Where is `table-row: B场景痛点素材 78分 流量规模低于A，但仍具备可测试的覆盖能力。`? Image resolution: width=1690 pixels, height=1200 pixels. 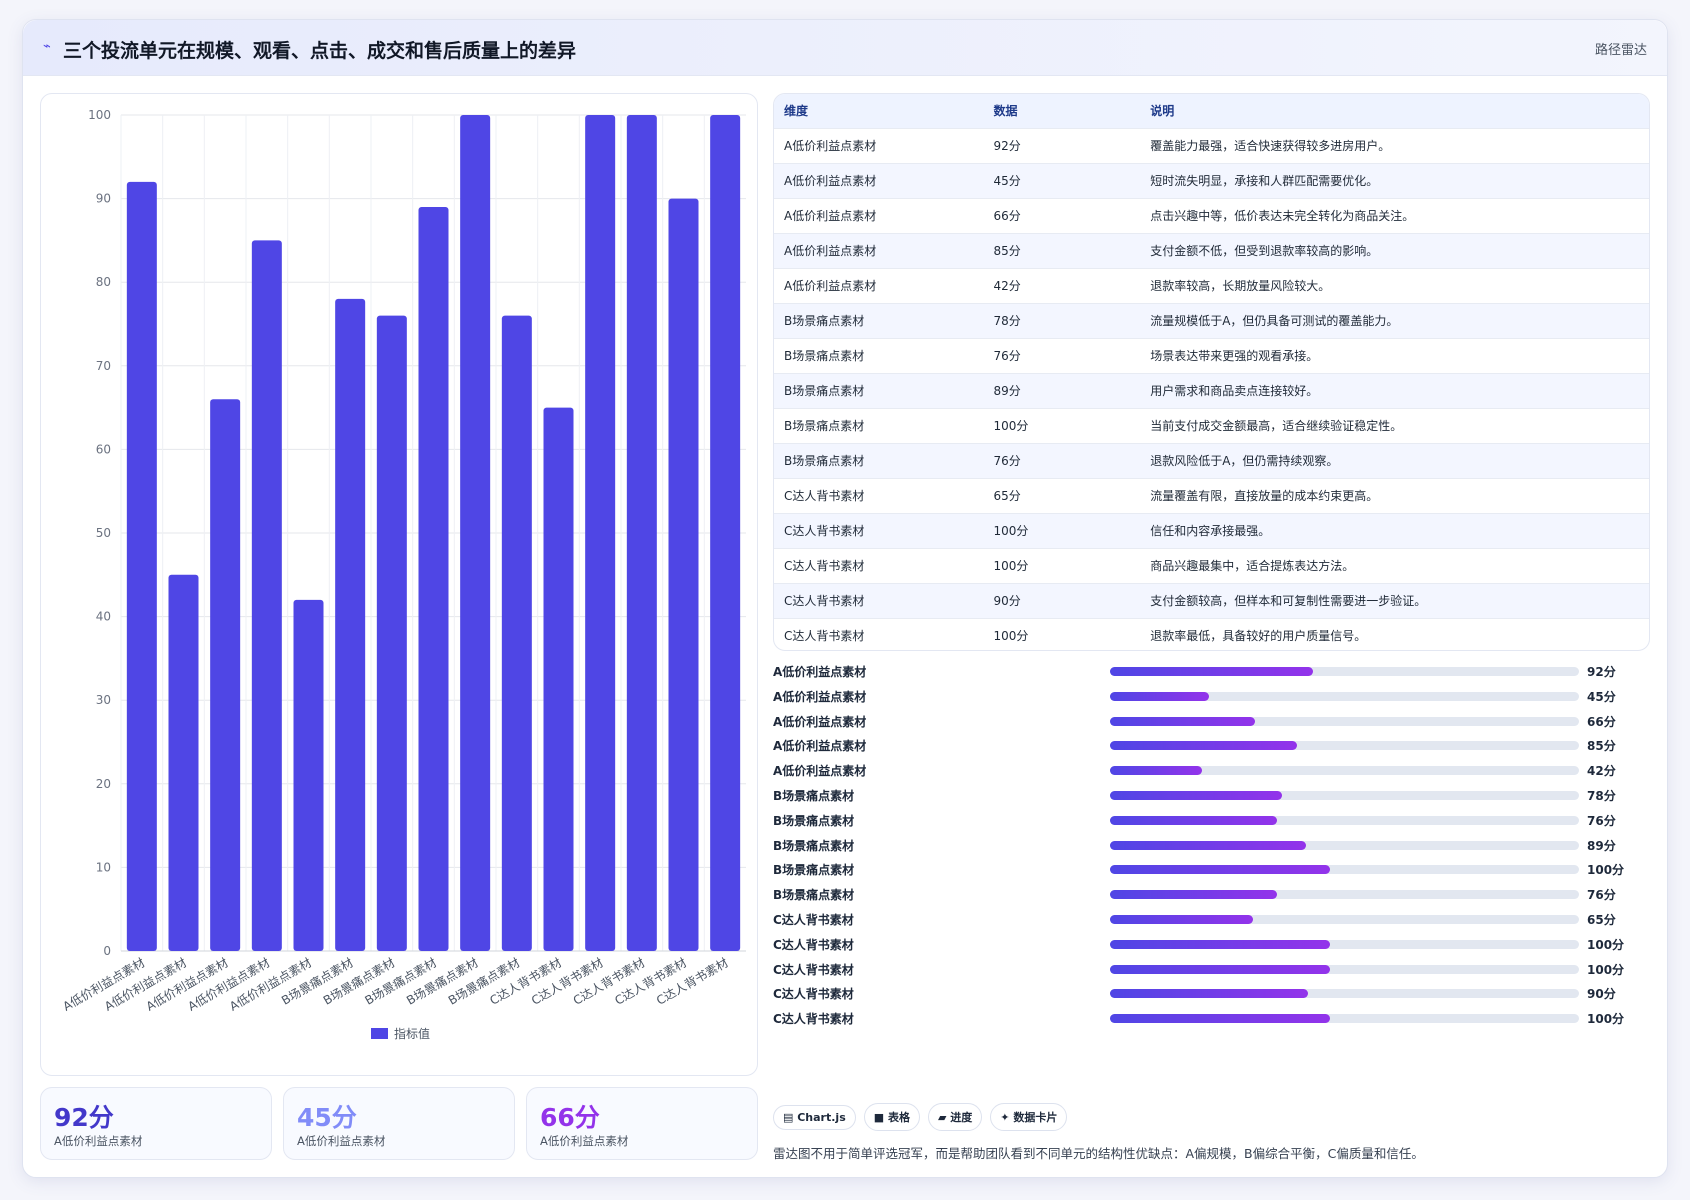
table-row: B场景痛点素材 78分 流量规模低于A，但仍具备可测试的覆盖能力。 is located at coordinates (1211, 320).